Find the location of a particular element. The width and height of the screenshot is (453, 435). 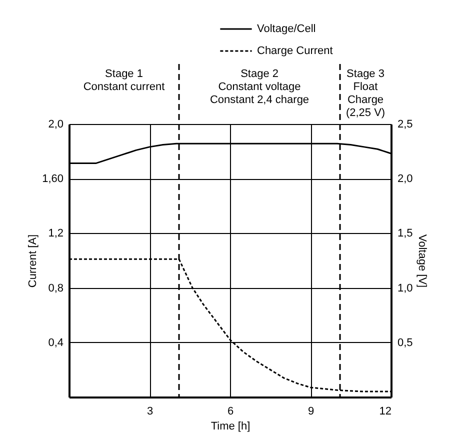

text: Stage 2 Constant voltage Constant 2,4 charge is located at coordinates (260, 87).